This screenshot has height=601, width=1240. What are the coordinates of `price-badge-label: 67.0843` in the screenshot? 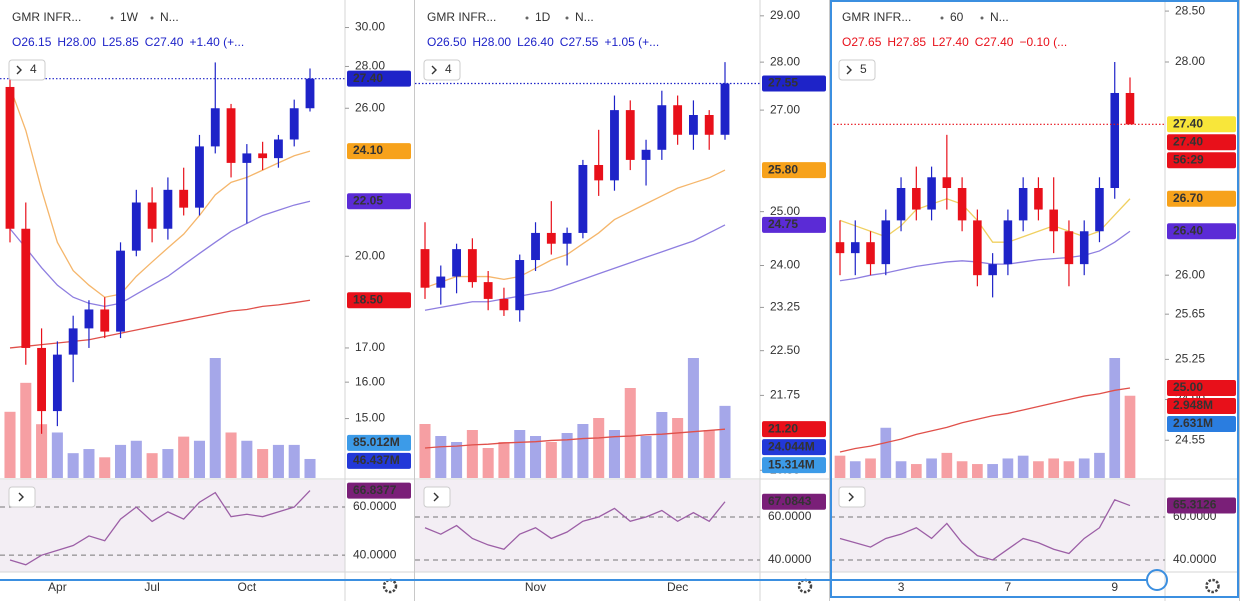 It's located at (790, 501).